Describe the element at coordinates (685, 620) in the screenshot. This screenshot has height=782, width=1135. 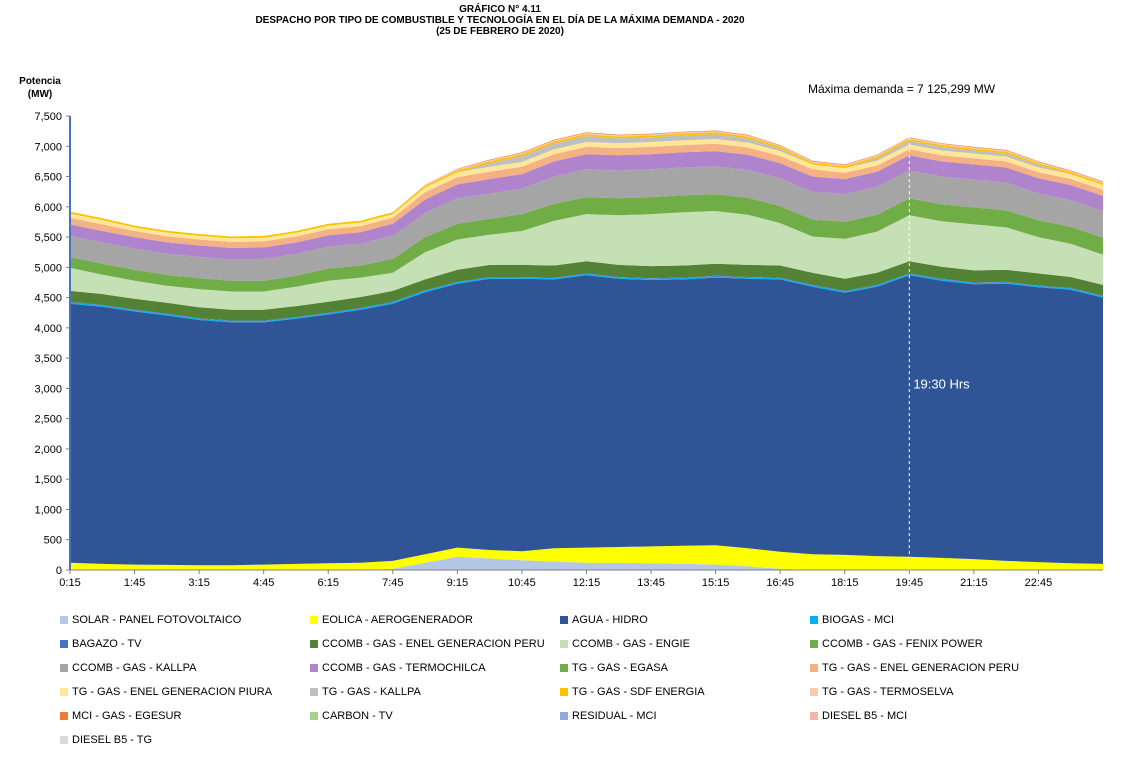
I see `legend-item: AGUA - HIDRO` at that location.